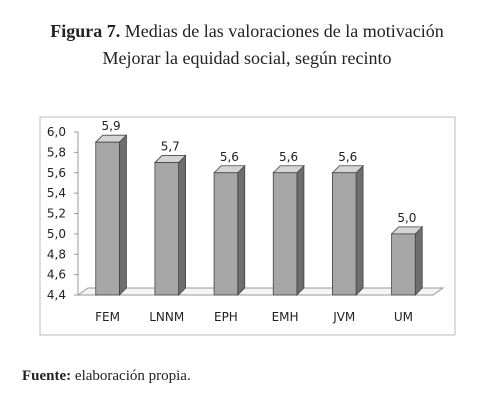  I want to click on y-tick-label: 6,0, so click(56, 132).